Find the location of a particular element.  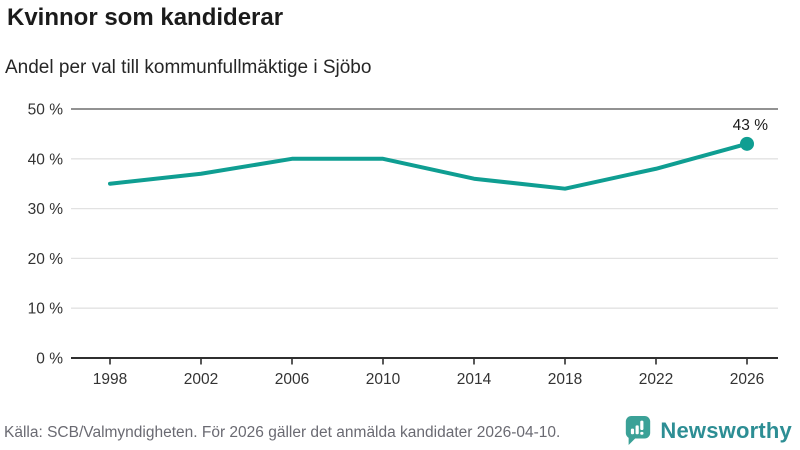

newsworthy-bubble-icon is located at coordinates (638, 430).